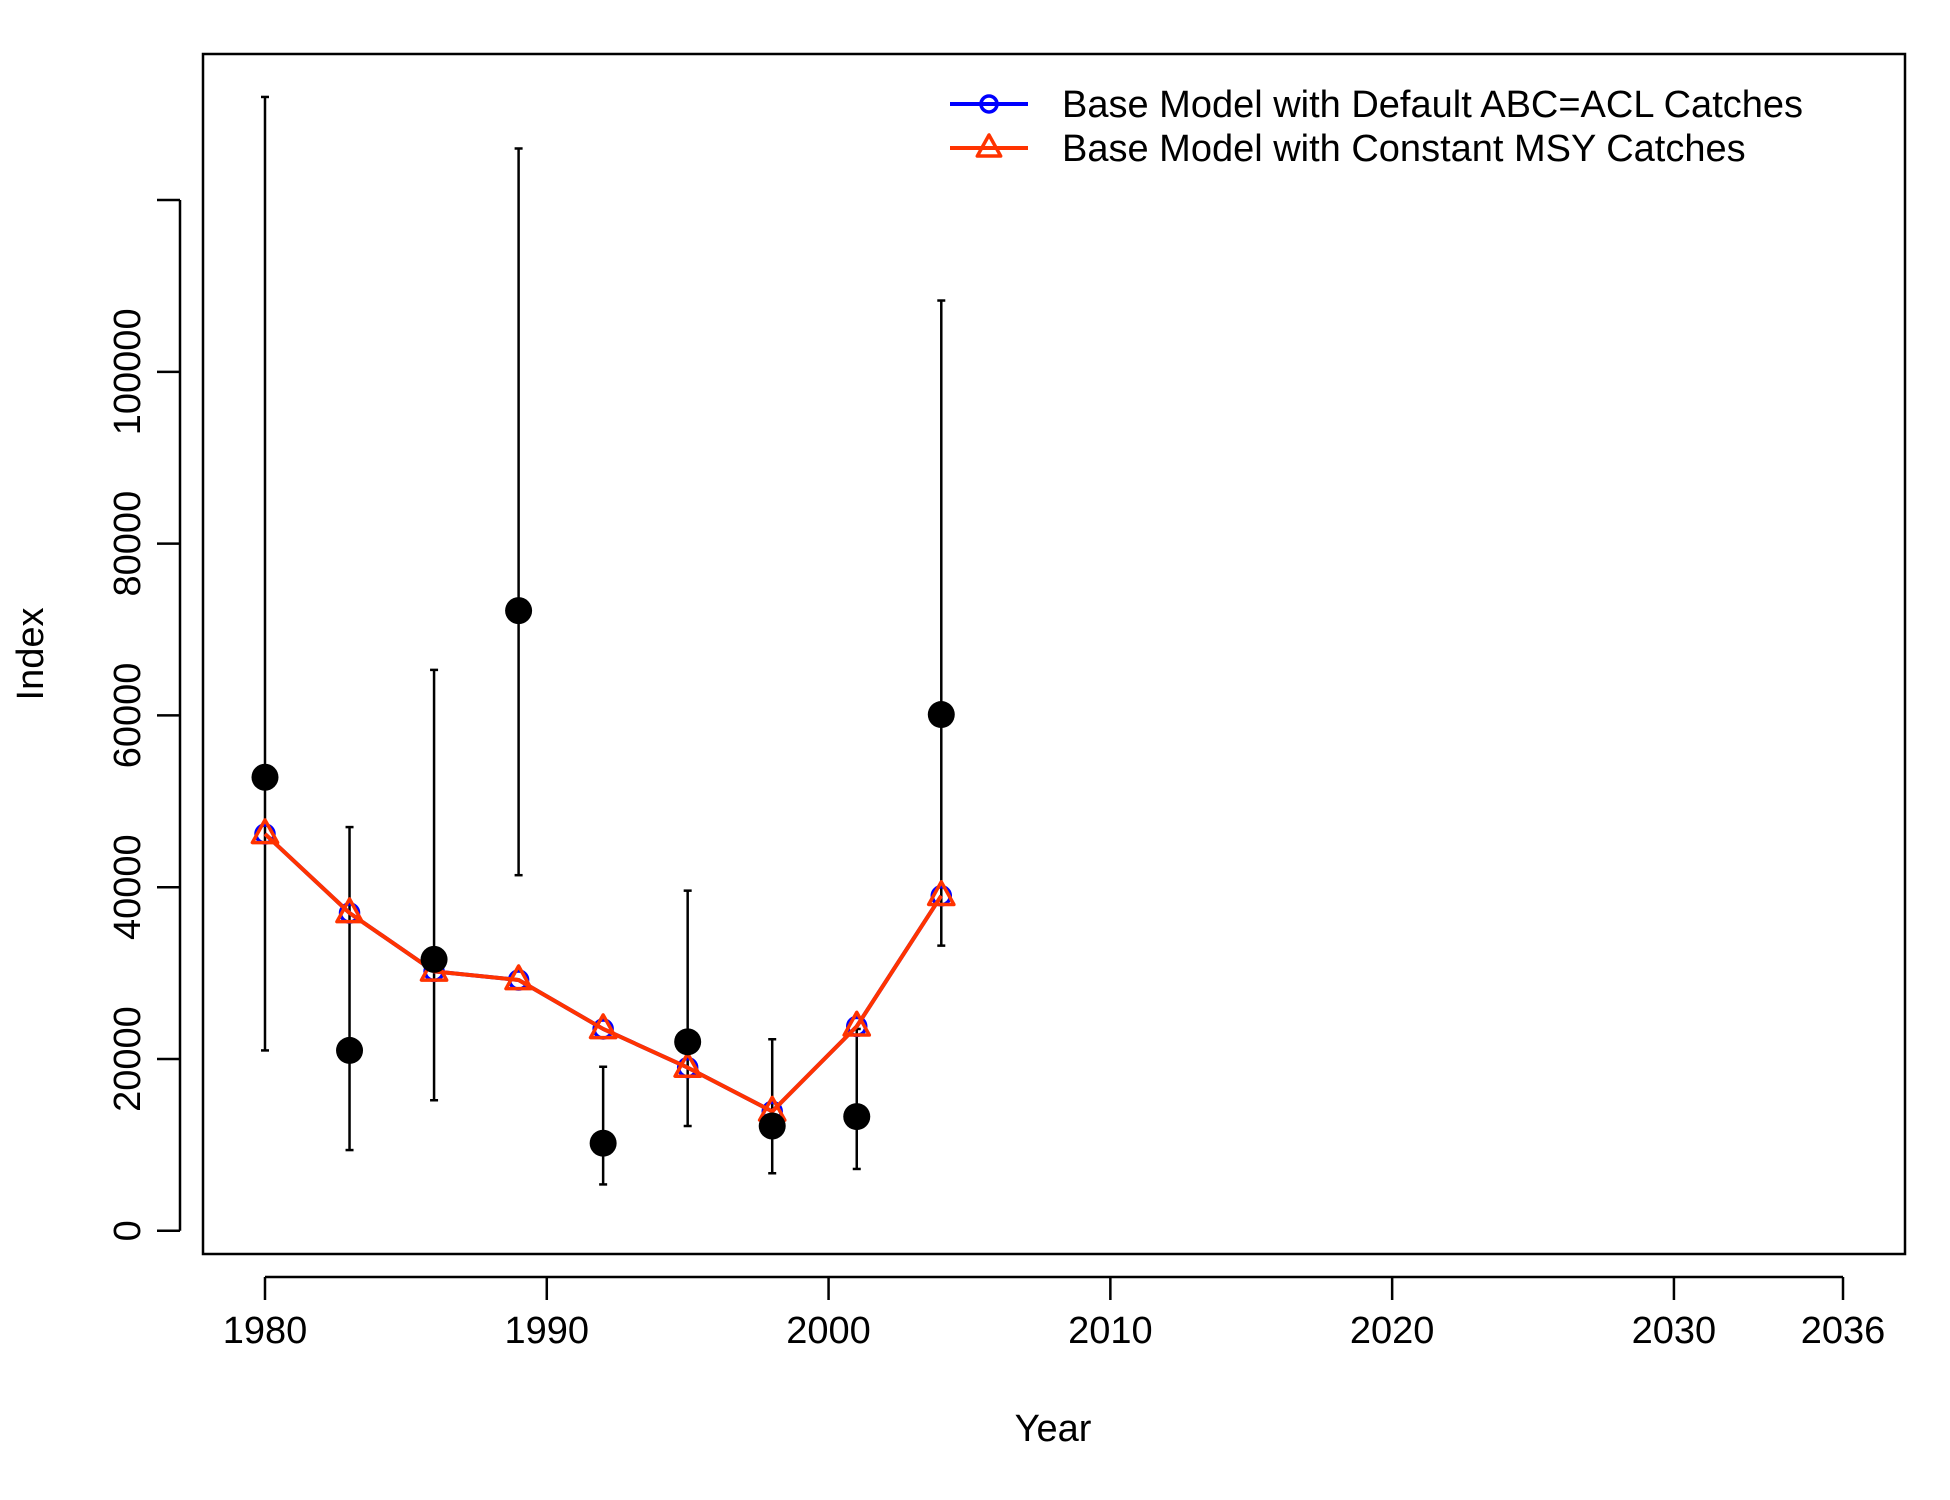 The width and height of the screenshot is (1950, 1500). What do you see at coordinates (547, 1331) in the screenshot?
I see `x-tick-label: 1990` at bounding box center [547, 1331].